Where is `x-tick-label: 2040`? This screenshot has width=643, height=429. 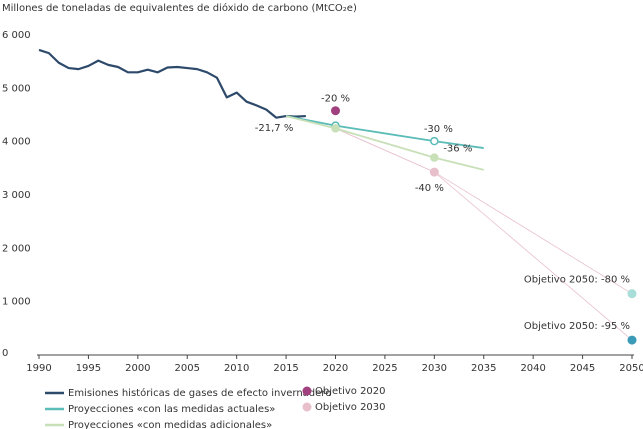
x-tick-label: 2040 is located at coordinates (532, 368).